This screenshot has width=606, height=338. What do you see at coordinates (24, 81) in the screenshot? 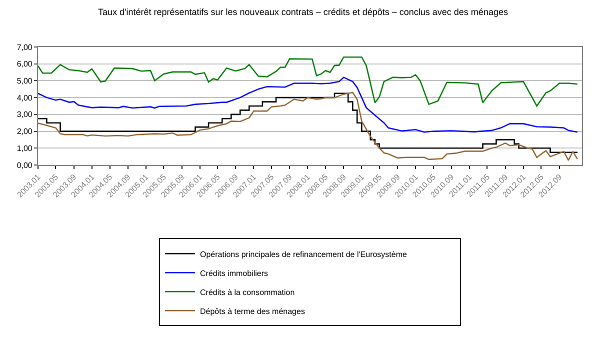
I see `y-tick-label: 5,00` at bounding box center [24, 81].